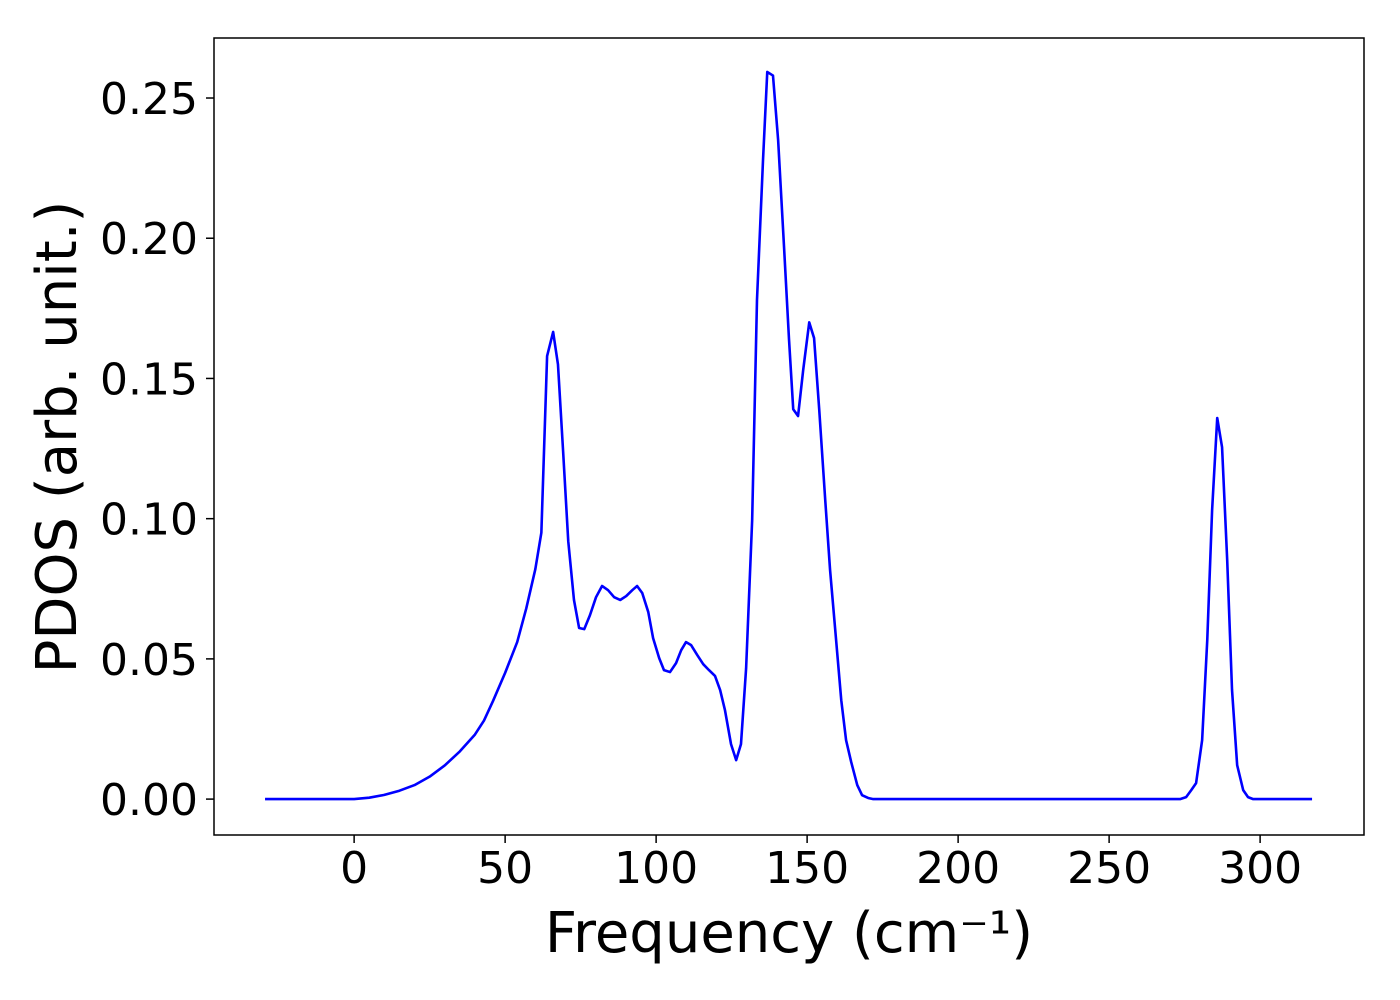 The image size is (1400, 1000). What do you see at coordinates (149, 520) in the screenshot?
I see `y-tick-label: 0.10` at bounding box center [149, 520].